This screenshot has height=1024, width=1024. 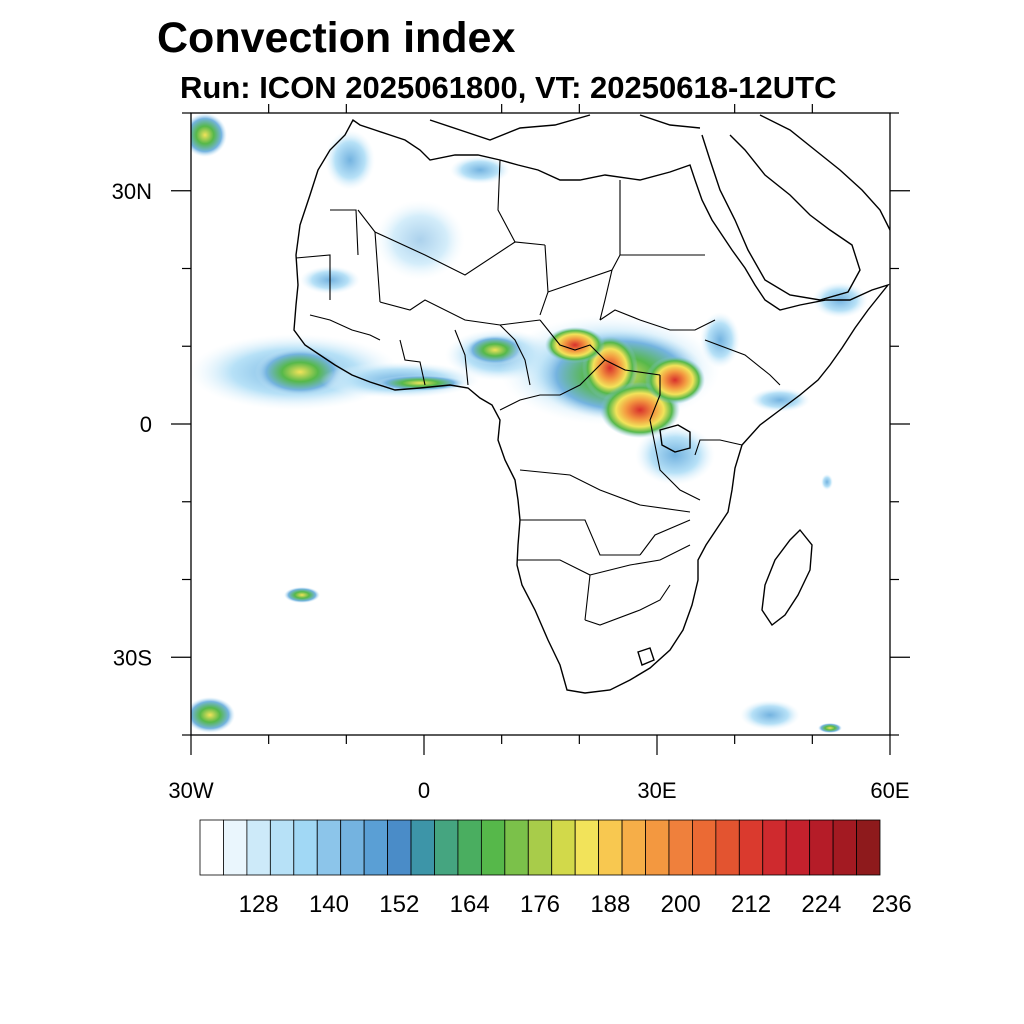 What do you see at coordinates (889, 790) in the screenshot?
I see `x-tick-label: 60E` at bounding box center [889, 790].